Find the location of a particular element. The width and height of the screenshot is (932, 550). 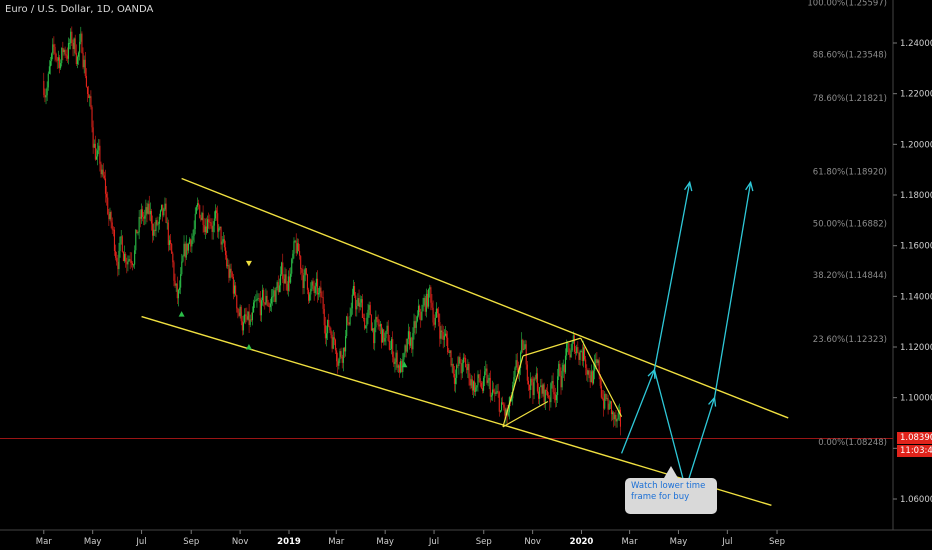

projection-arrow-head is located at coordinates (749, 186).